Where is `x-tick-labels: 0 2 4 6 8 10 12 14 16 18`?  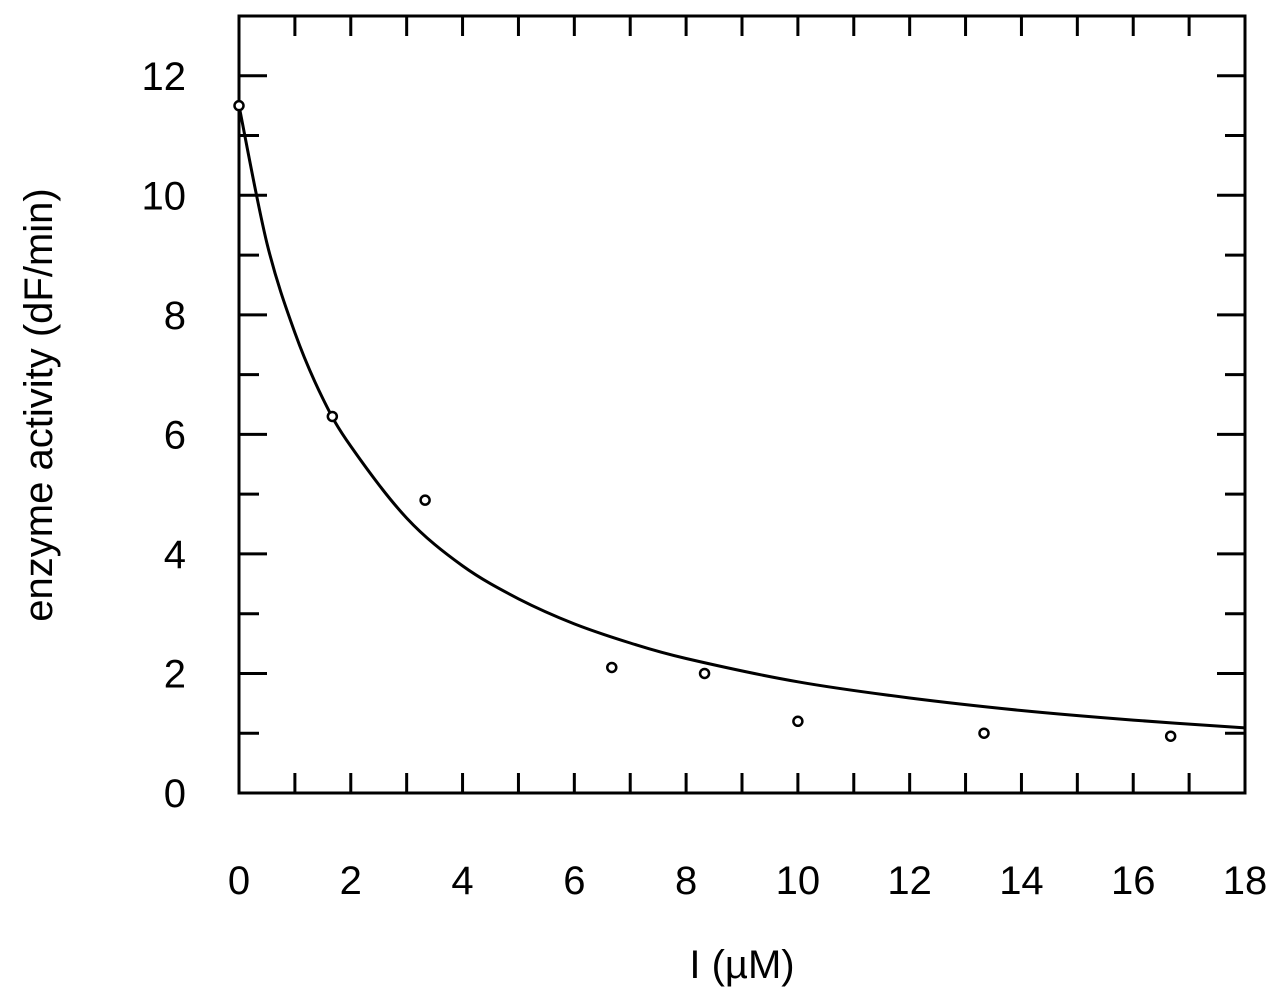 x-tick-labels: 0 2 4 6 8 10 12 14 16 18 is located at coordinates (747, 881).